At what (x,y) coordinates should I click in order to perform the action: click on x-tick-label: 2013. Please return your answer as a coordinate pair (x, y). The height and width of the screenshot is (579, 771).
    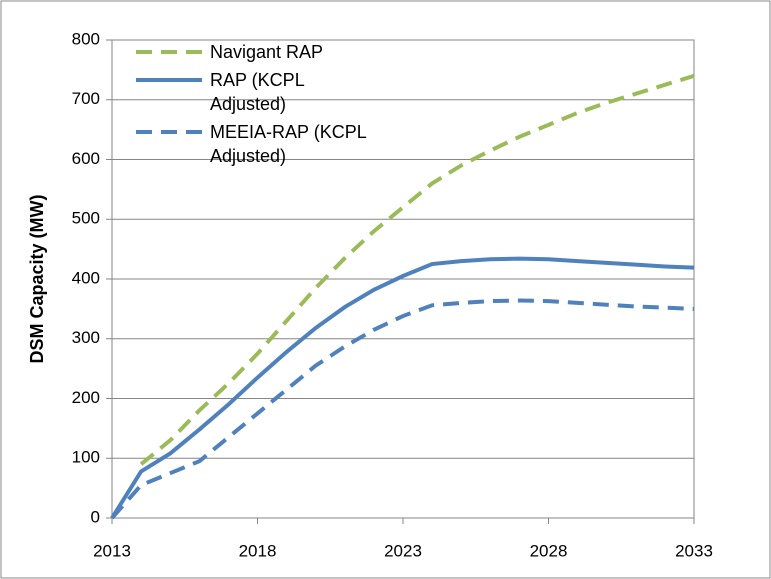
    Looking at the image, I should click on (112, 550).